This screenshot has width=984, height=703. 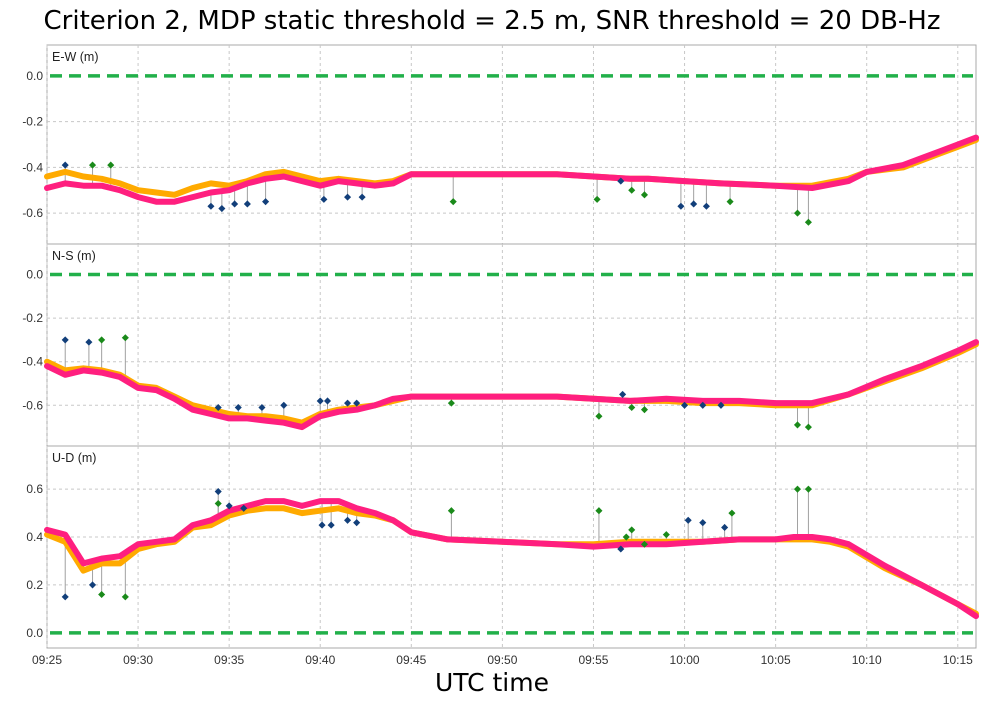 What do you see at coordinates (75, 57) in the screenshot?
I see `panel-label: E-W (m)` at bounding box center [75, 57].